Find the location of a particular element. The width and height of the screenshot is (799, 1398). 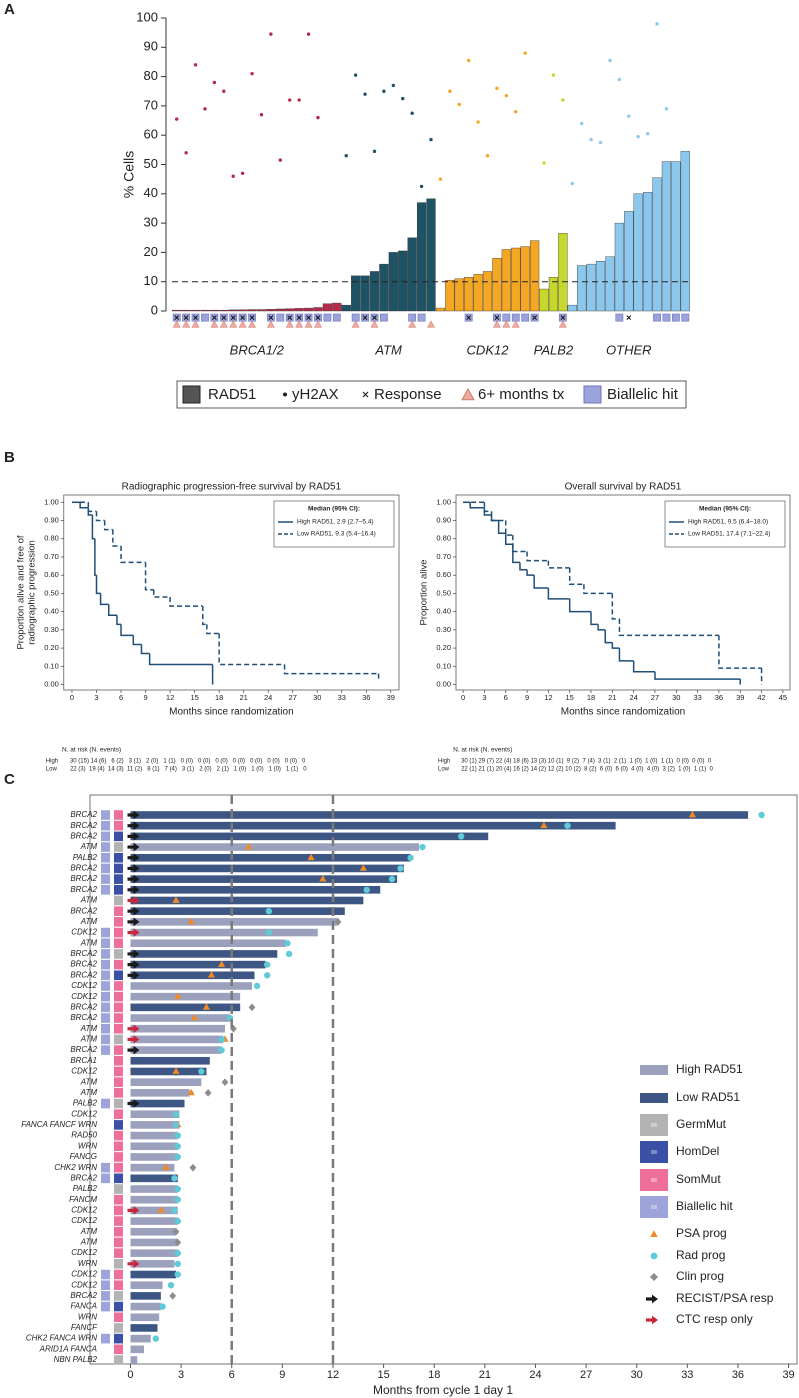

clin-prog is located at coordinates (208, 1093).